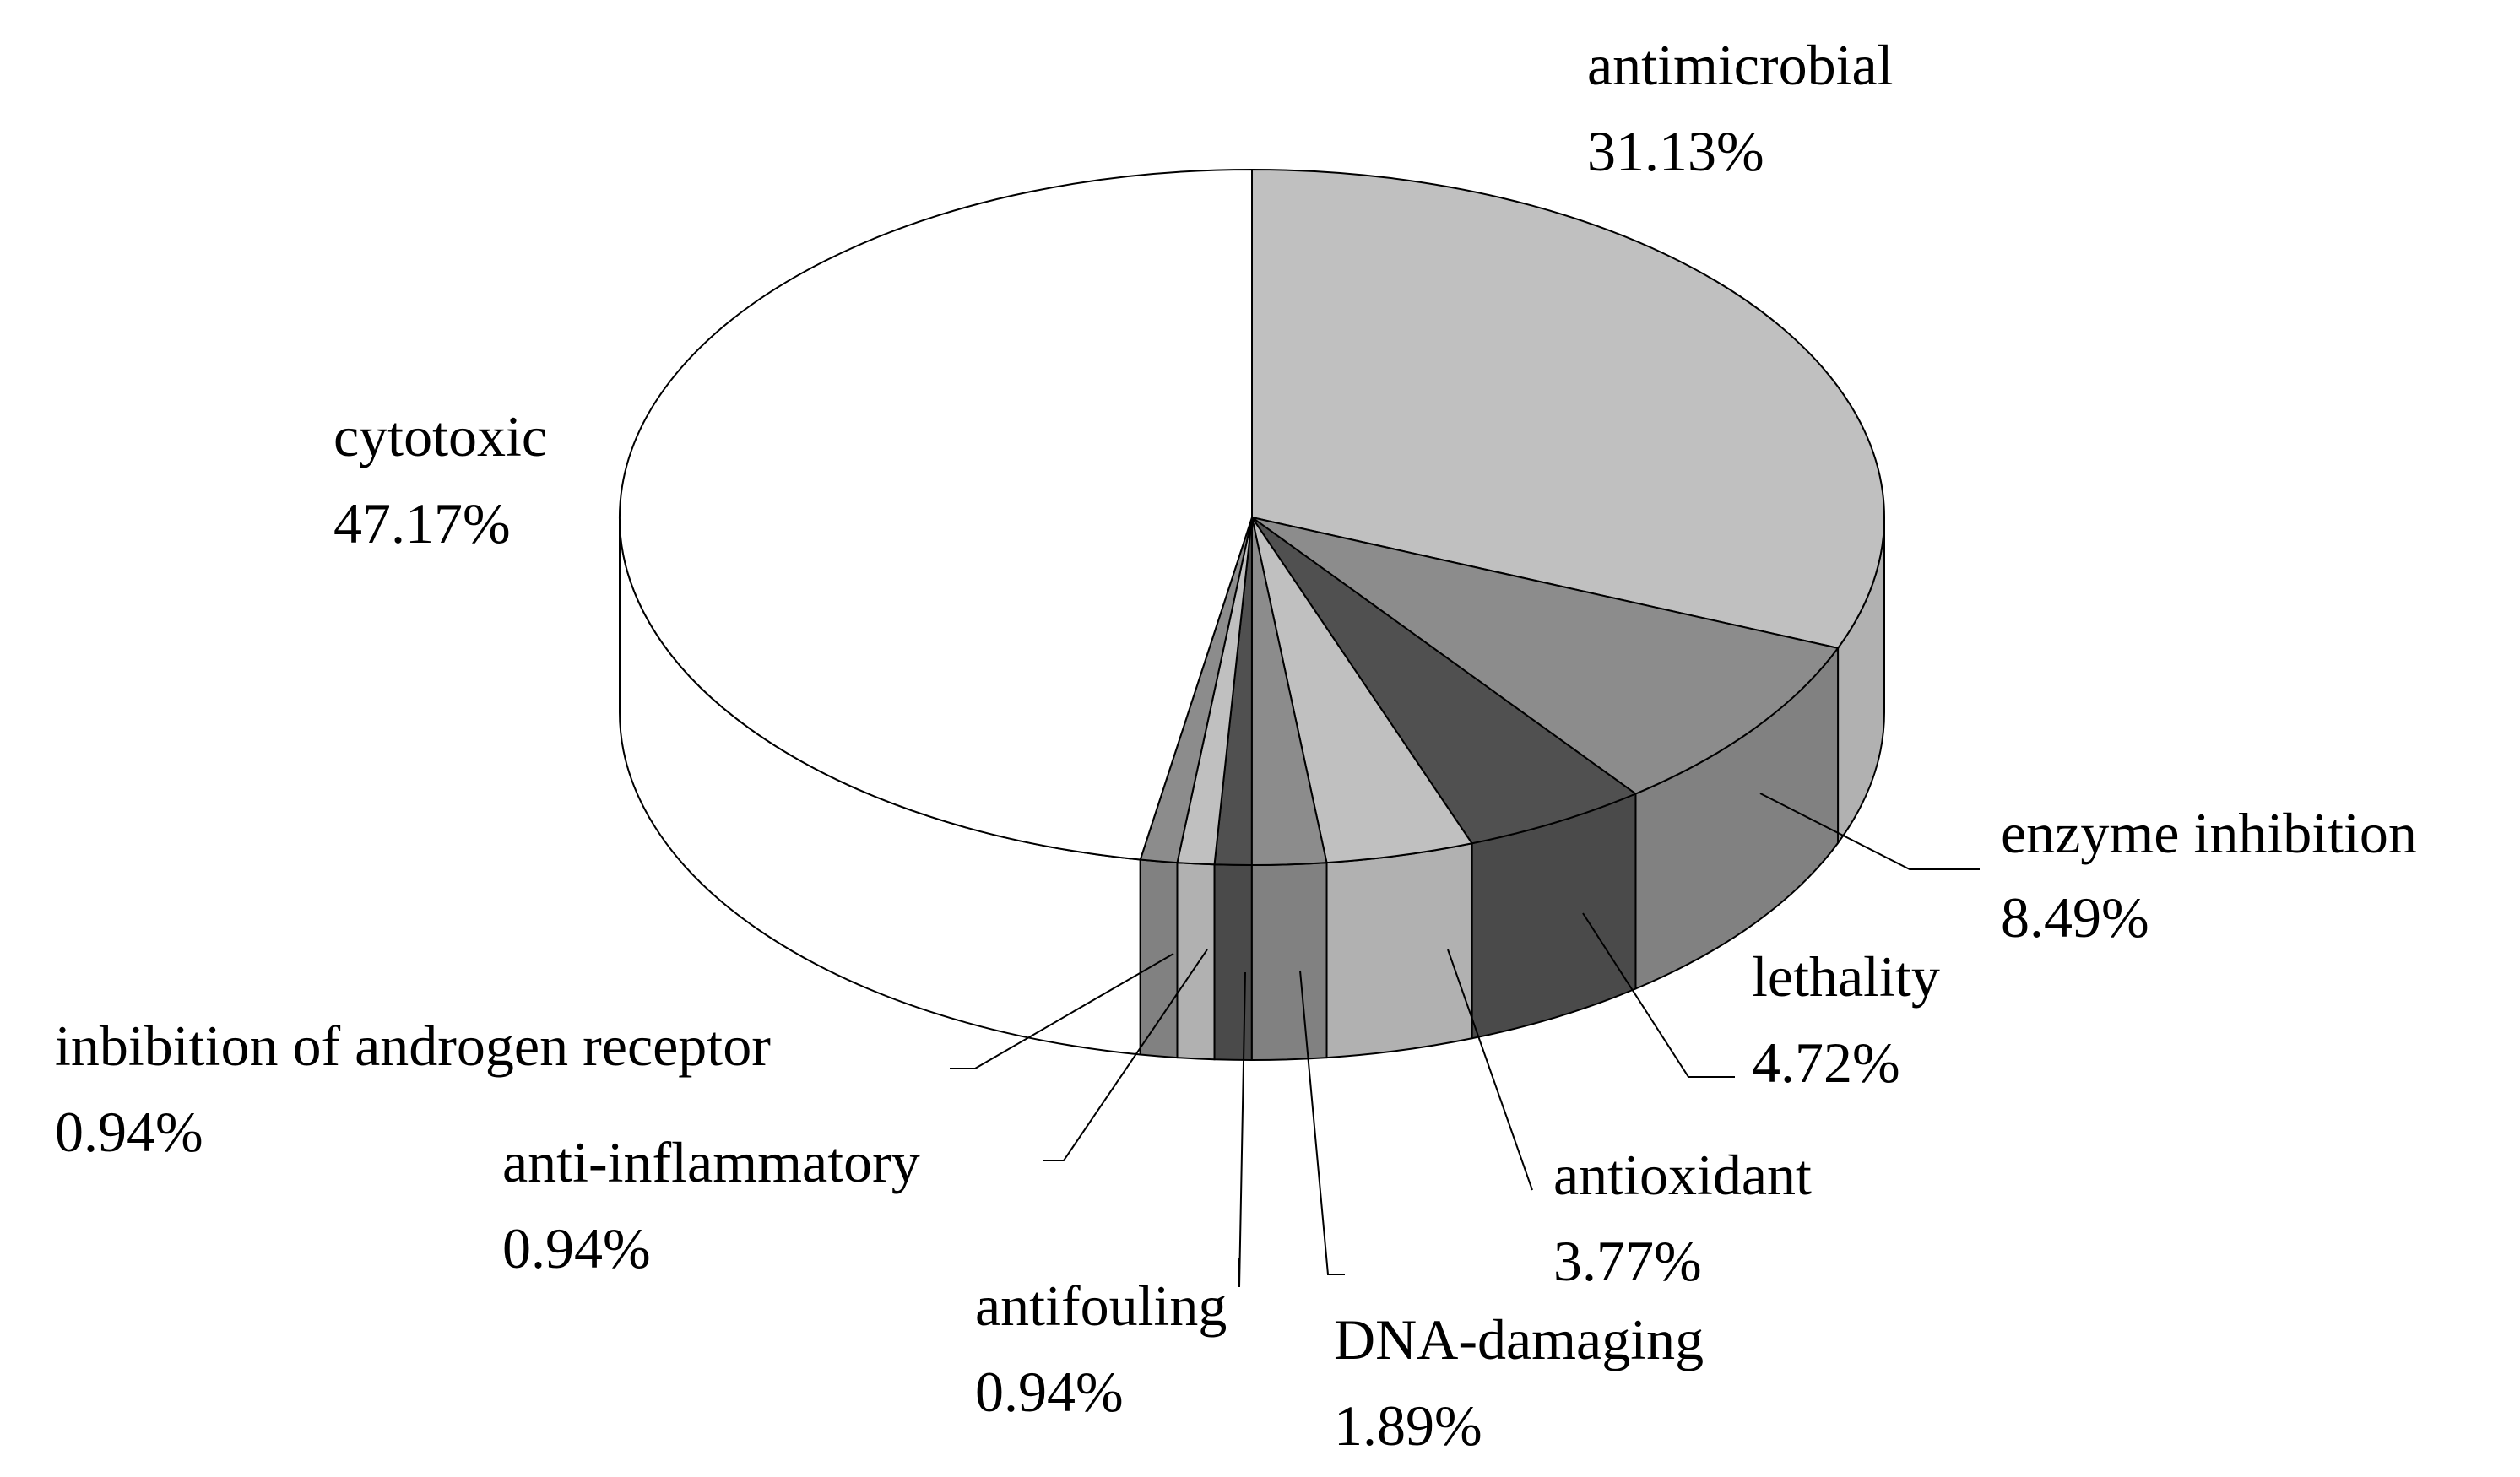 Image resolution: width=2520 pixels, height=1477 pixels. Describe the element at coordinates (1568, 408) in the screenshot. I see `slice-antimicrobial` at that location.